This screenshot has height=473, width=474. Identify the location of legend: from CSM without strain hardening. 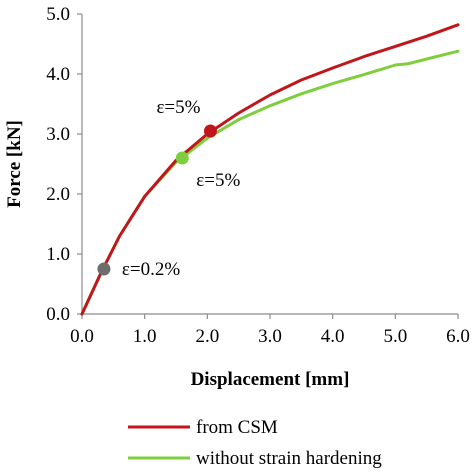
(255, 443).